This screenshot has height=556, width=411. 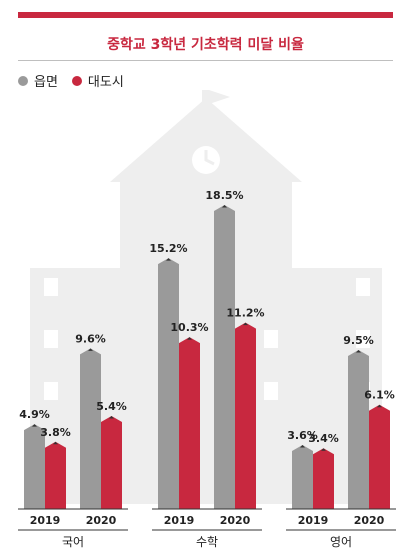 What do you see at coordinates (245, 313) in the screenshot?
I see `data-label: 11.2%` at bounding box center [245, 313].